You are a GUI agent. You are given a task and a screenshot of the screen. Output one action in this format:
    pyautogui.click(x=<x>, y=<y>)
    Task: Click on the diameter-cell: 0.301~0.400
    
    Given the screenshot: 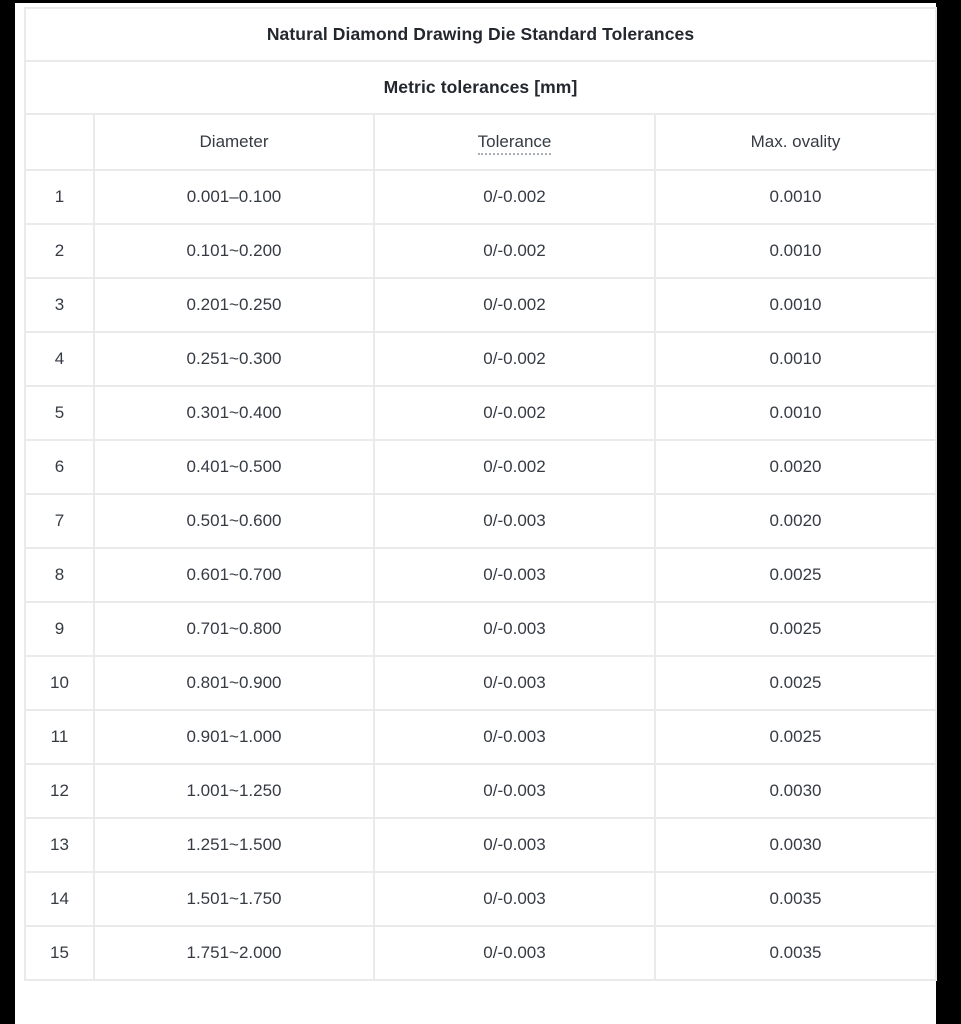 What is the action you would take?
    pyautogui.click(x=234, y=413)
    